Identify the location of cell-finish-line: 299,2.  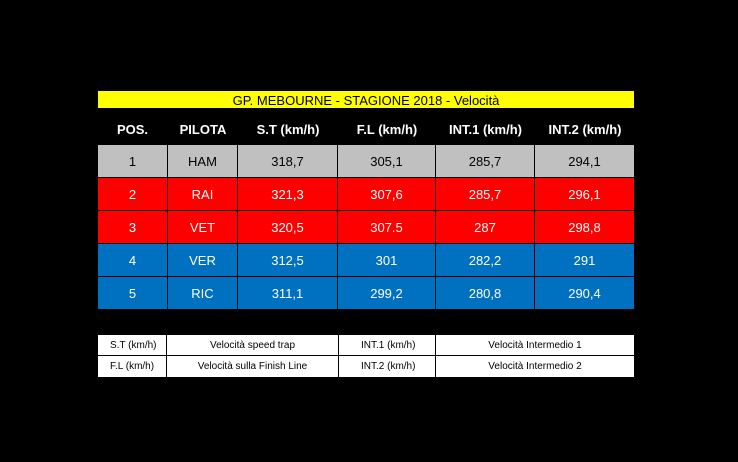
(387, 293).